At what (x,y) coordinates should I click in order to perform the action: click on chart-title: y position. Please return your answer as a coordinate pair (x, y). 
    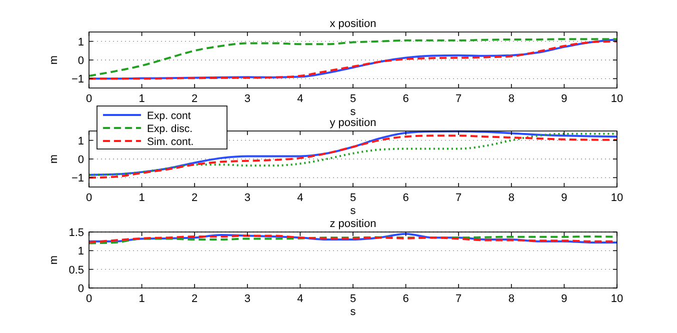
    Looking at the image, I should click on (353, 123).